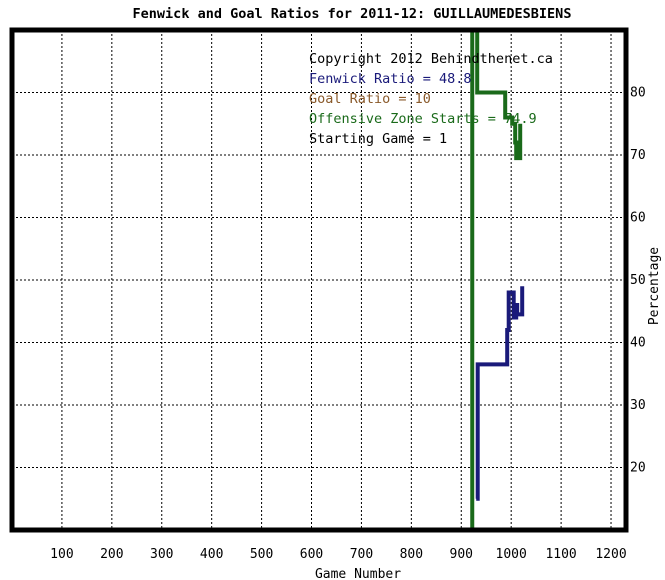  Describe the element at coordinates (638, 468) in the screenshot. I see `y-tick-label: 20` at that location.